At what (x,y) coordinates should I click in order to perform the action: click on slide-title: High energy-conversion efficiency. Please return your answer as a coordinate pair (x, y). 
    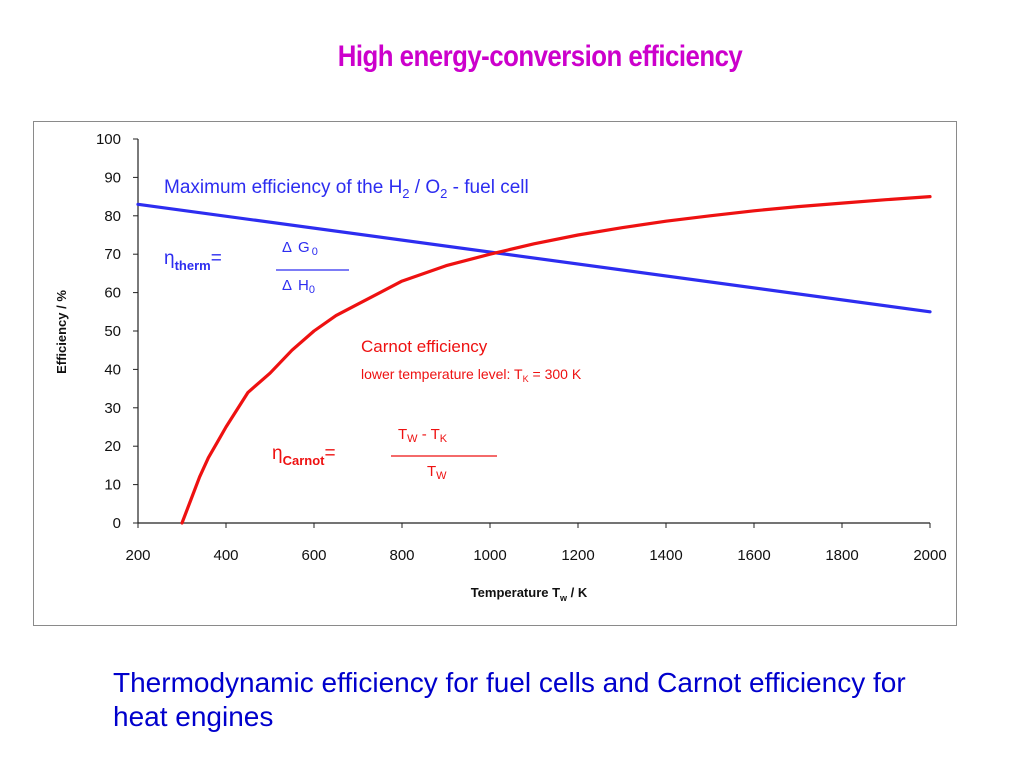
    Looking at the image, I should click on (540, 56).